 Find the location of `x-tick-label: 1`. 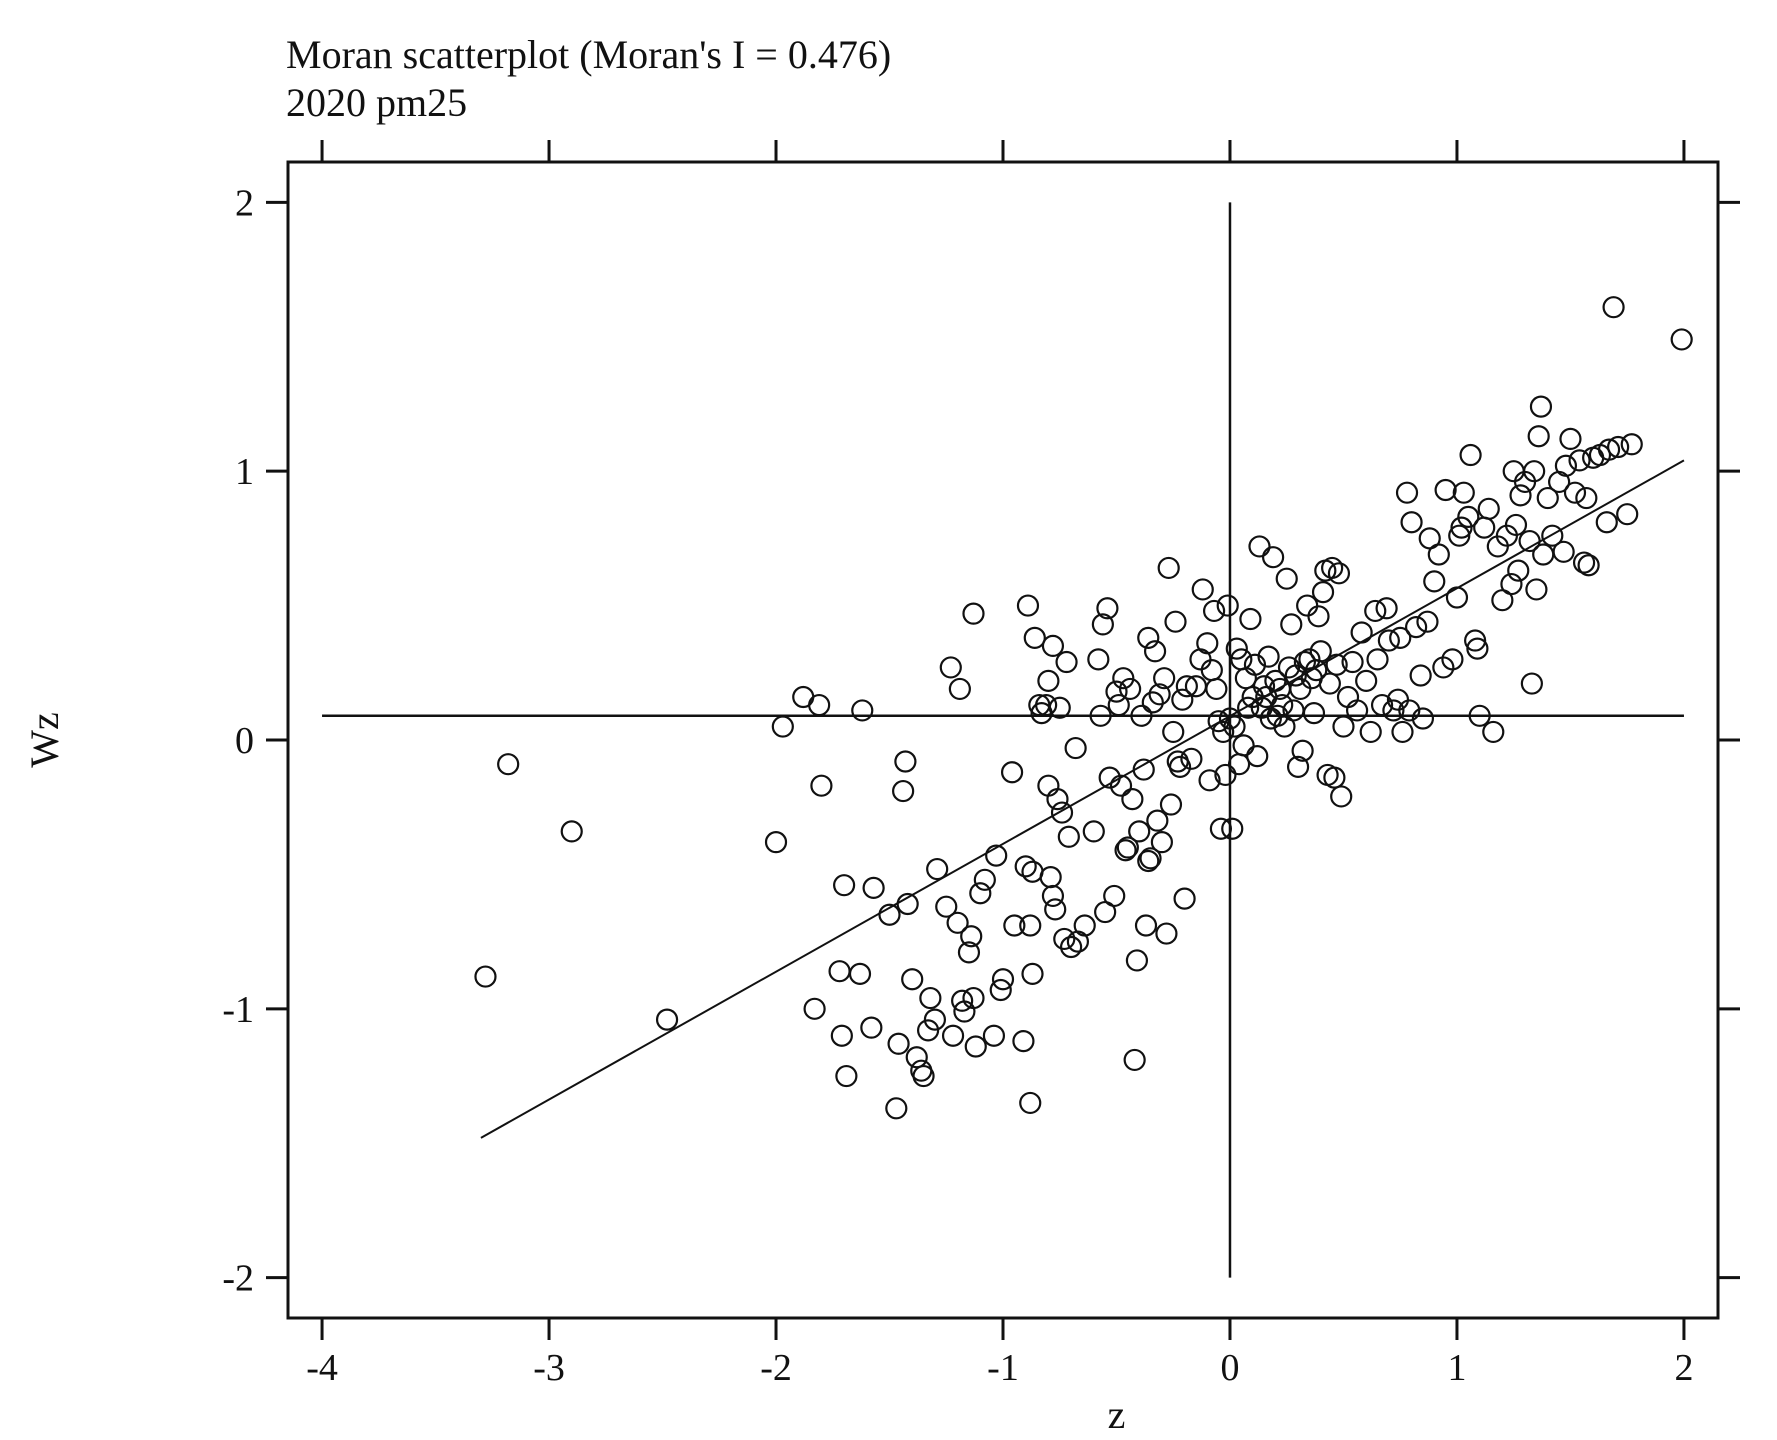

x-tick-label: 1 is located at coordinates (1456, 1368).